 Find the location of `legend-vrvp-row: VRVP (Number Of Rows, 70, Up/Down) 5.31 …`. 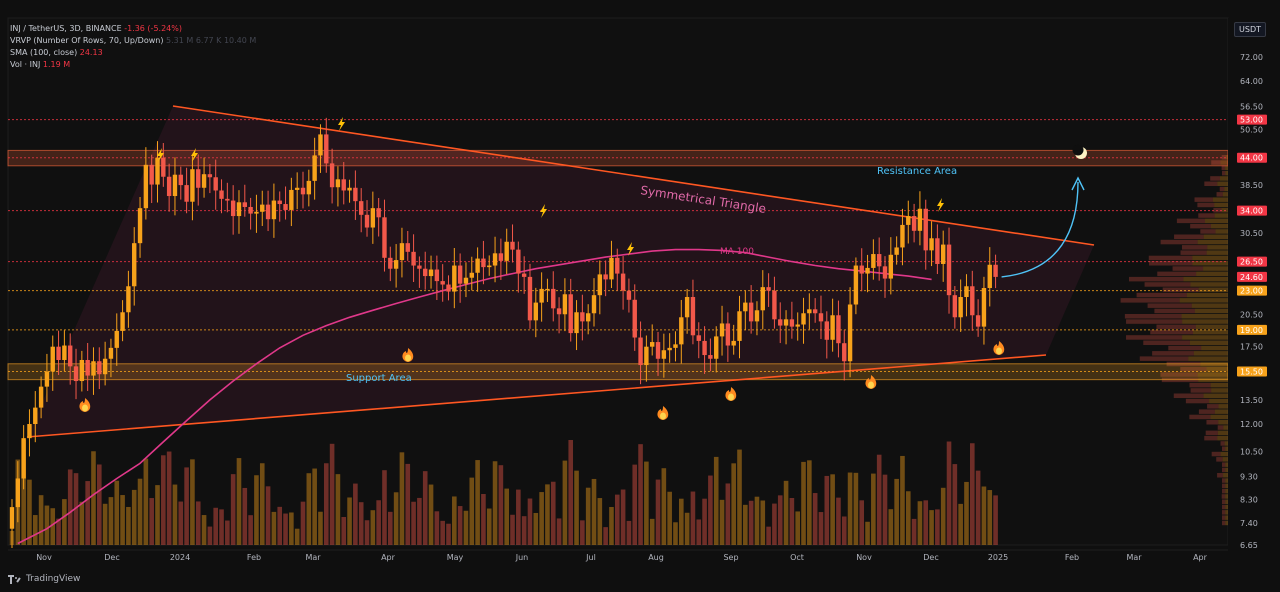

legend-vrvp-row: VRVP (Number Of Rows, 70, Up/Down) 5.31 … is located at coordinates (133, 41).